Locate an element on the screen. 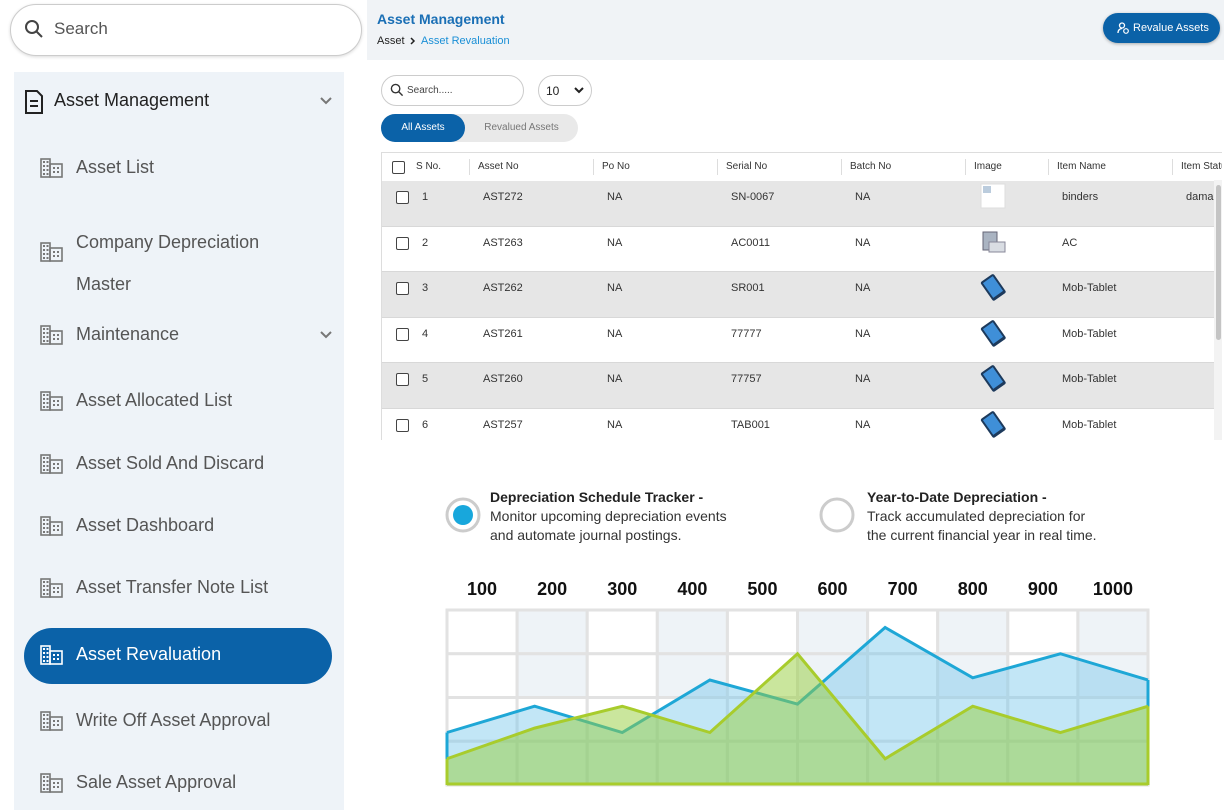 This screenshot has width=1224, height=810. breadcrumb: Asset is located at coordinates (391, 41).